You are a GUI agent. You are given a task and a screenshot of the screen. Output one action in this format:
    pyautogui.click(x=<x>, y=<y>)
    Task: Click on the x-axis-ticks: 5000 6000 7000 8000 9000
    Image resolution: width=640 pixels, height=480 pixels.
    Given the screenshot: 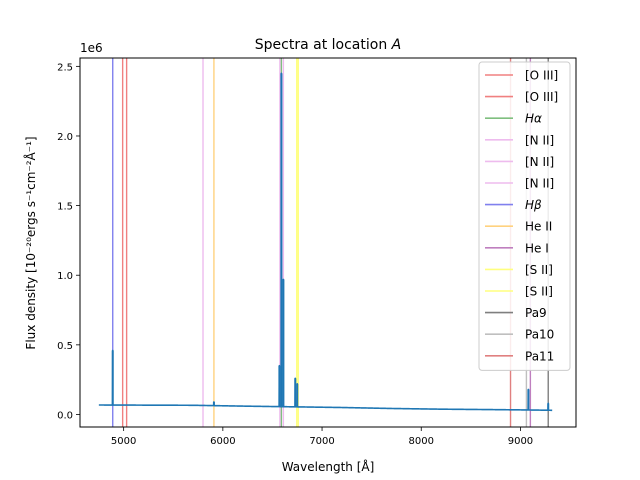 What is the action you would take?
    pyautogui.click(x=322, y=437)
    